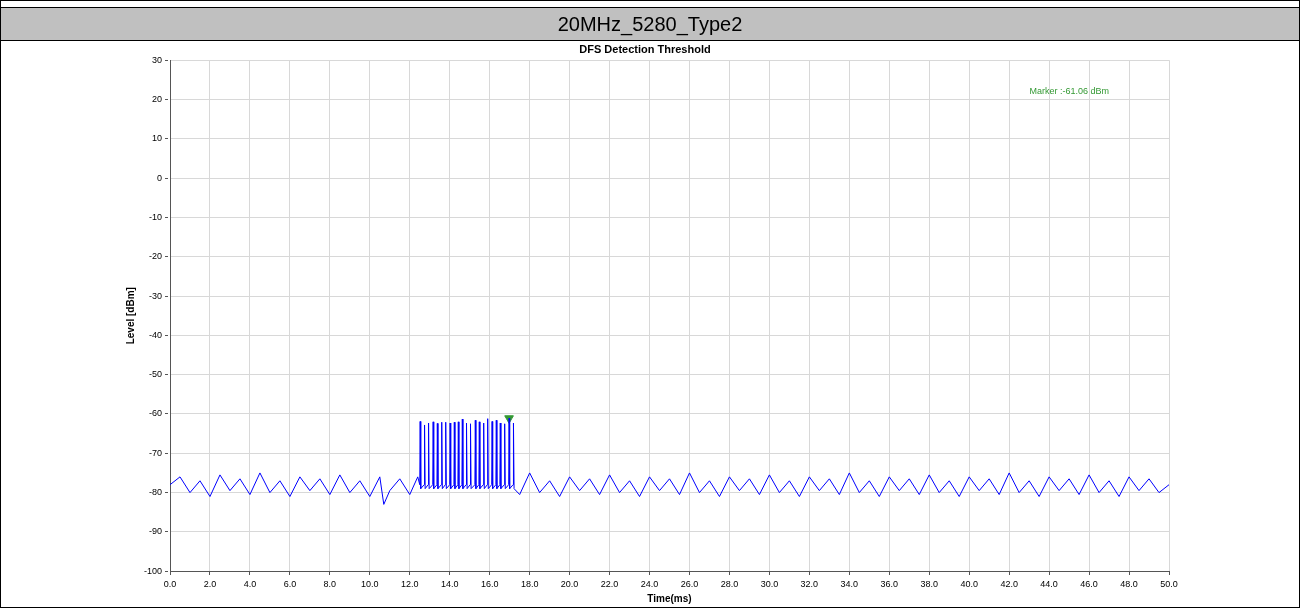  What do you see at coordinates (157, 59) in the screenshot?
I see `y-tick-label: 30` at bounding box center [157, 59].